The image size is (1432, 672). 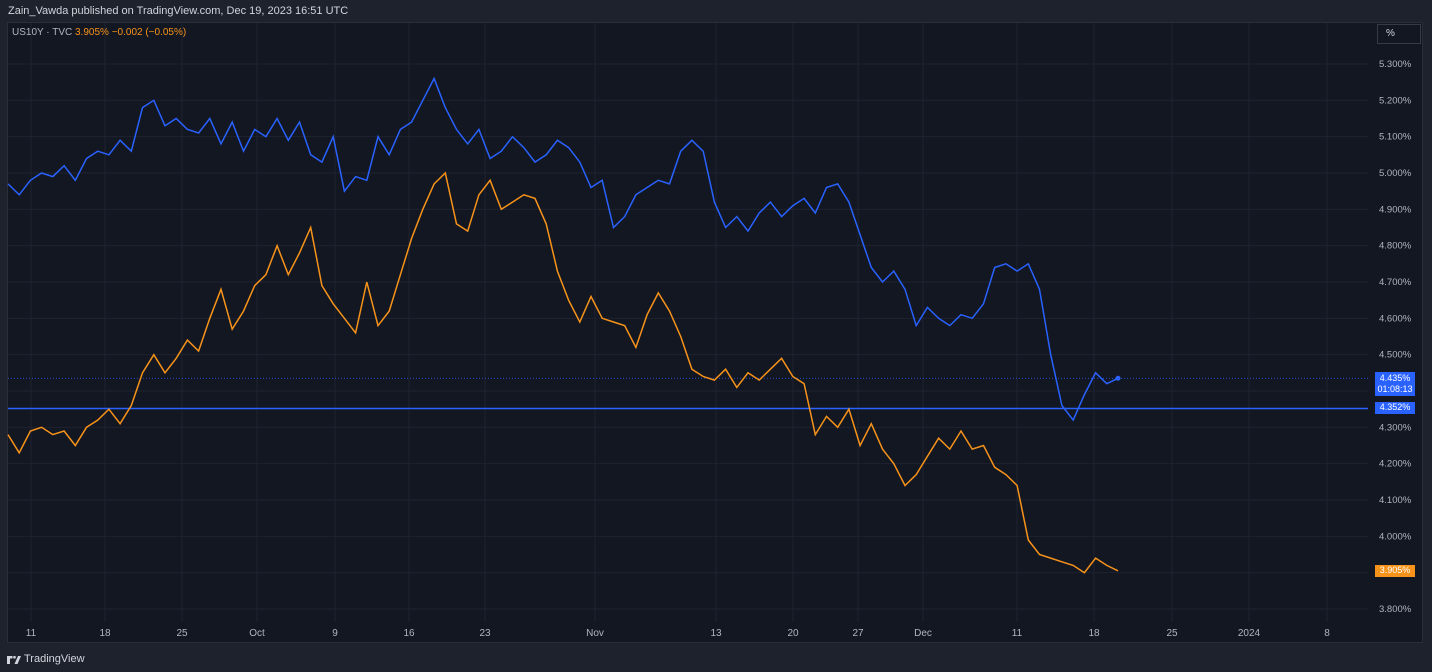 I want to click on x-tick-label: Dec, so click(x=923, y=633).